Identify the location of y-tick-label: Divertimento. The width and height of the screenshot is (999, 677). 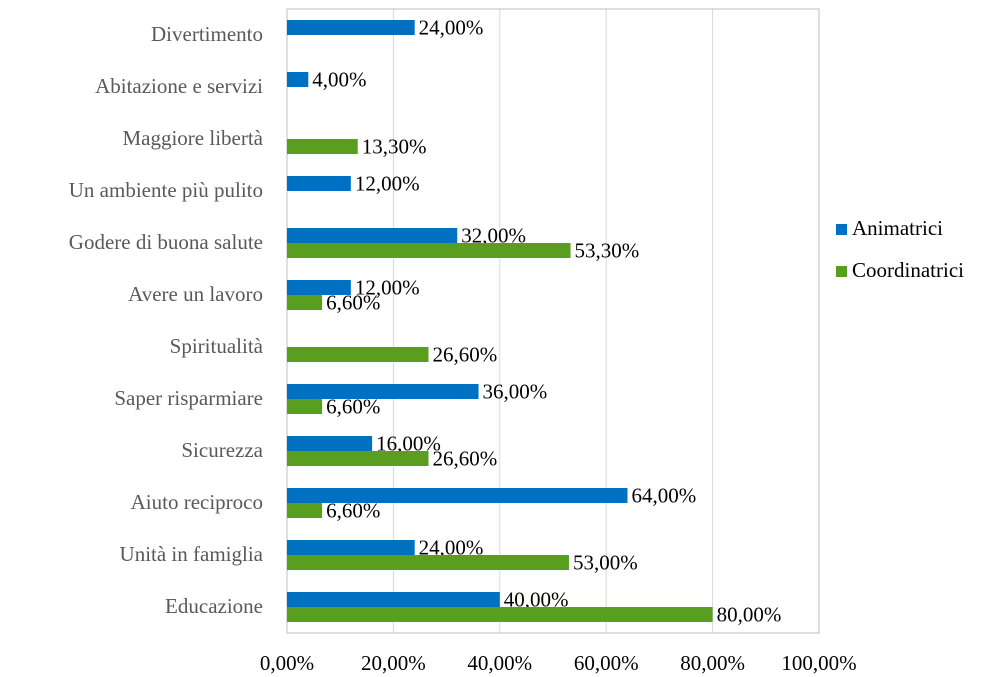
(207, 34).